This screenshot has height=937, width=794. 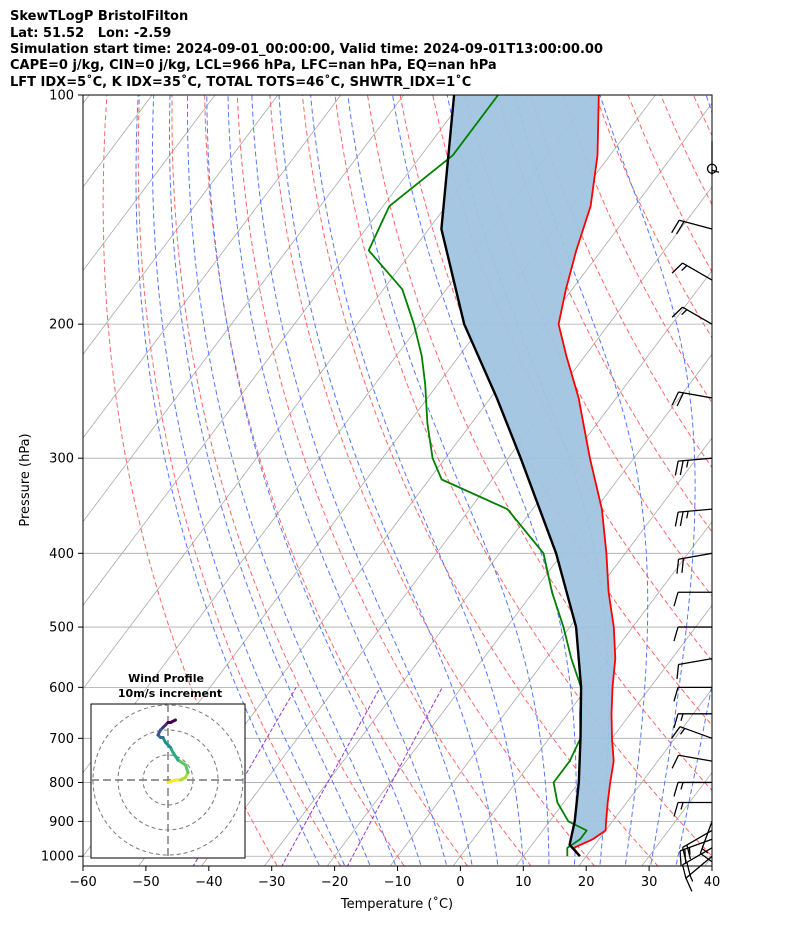 I want to click on mixing-ratio-line, so click(x=394, y=776).